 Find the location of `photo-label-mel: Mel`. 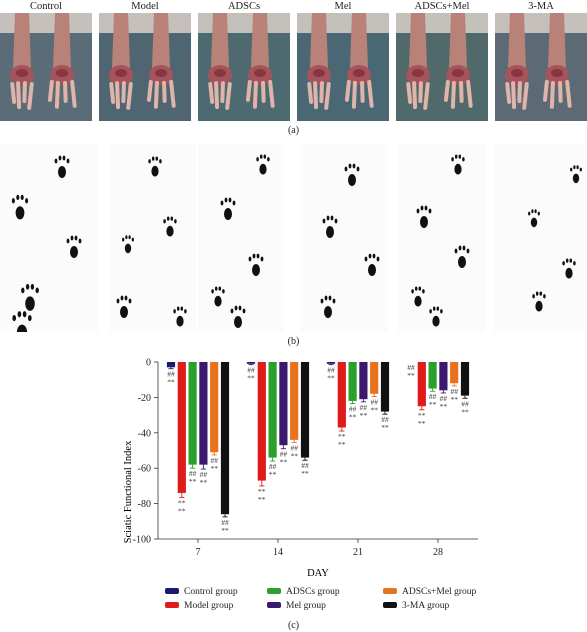

photo-label-mel: Mel is located at coordinates (343, 6).